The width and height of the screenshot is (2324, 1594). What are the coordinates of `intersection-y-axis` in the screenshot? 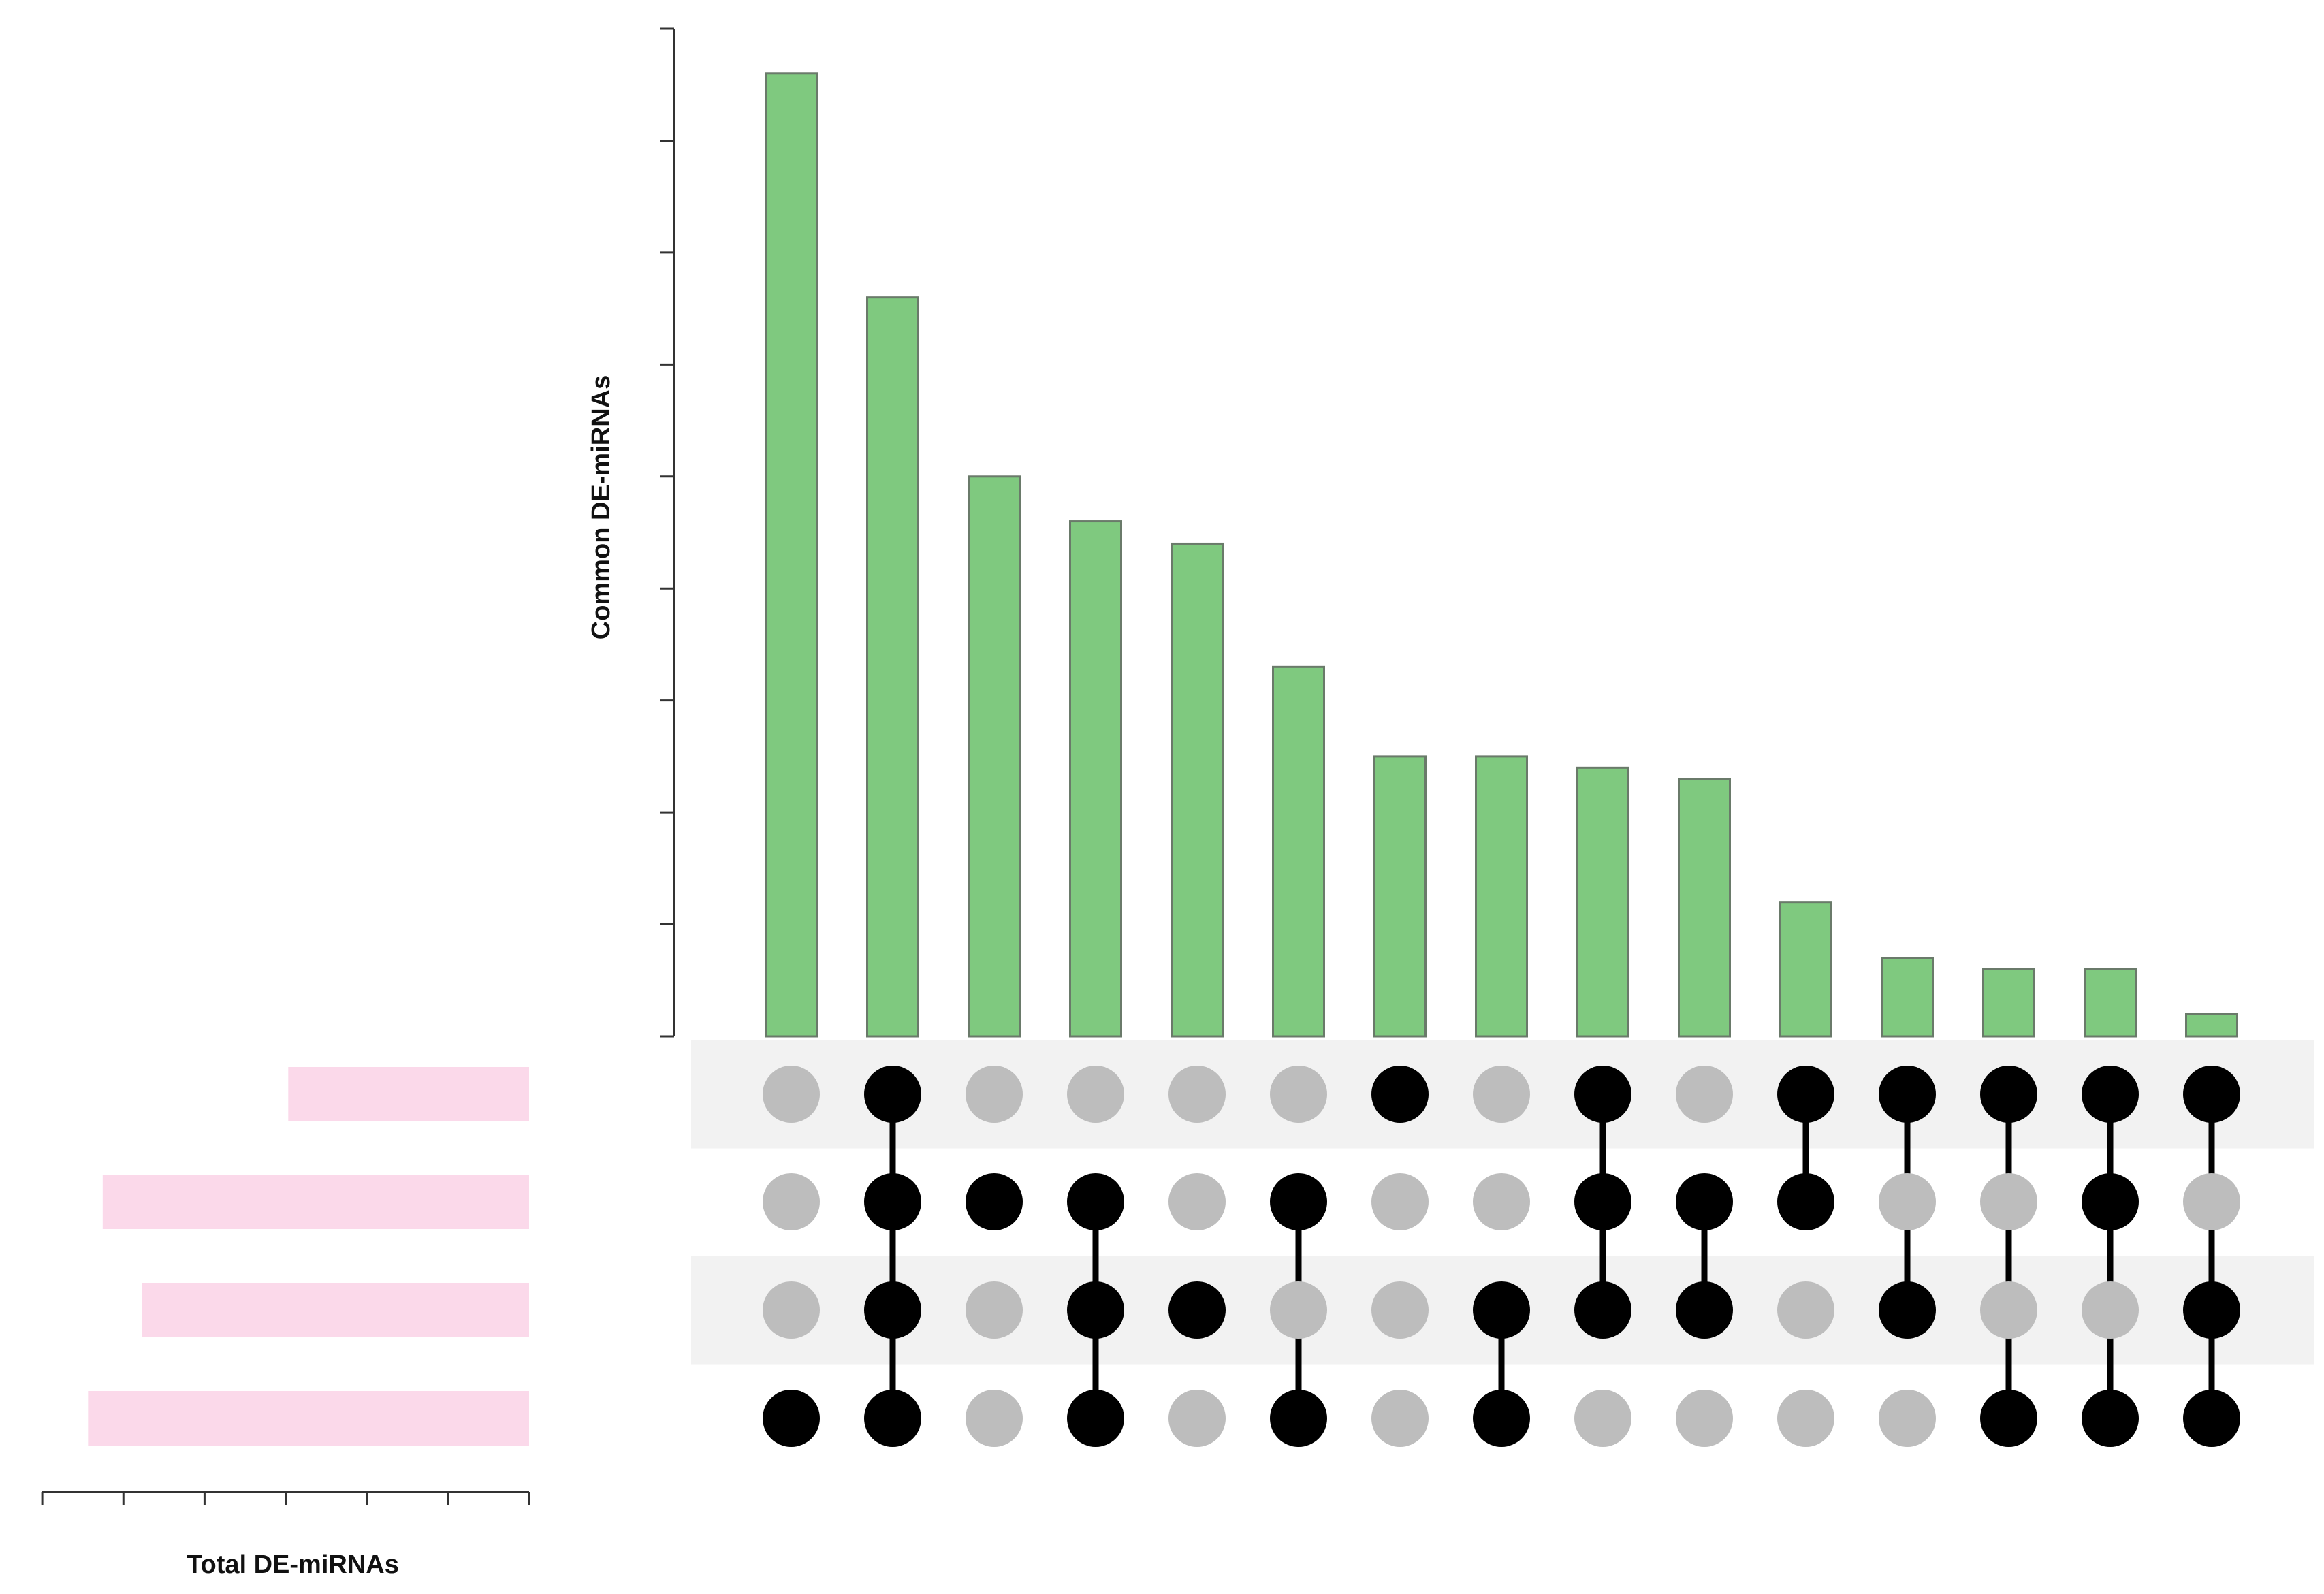 It's located at (667, 532).